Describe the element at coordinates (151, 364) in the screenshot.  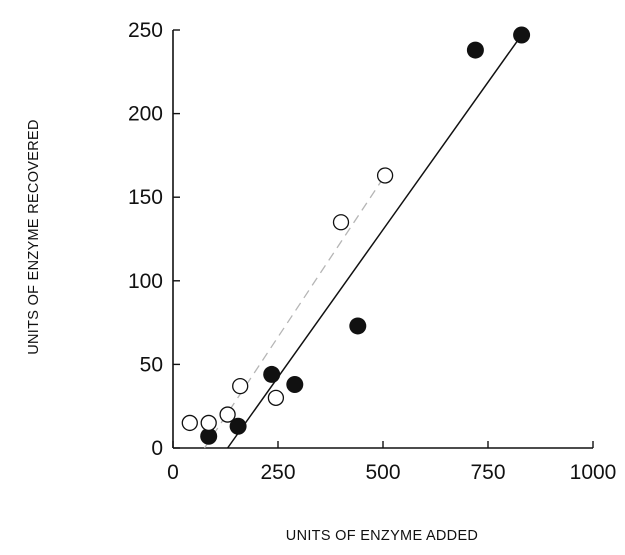
I see `y-tick-label: 50` at that location.